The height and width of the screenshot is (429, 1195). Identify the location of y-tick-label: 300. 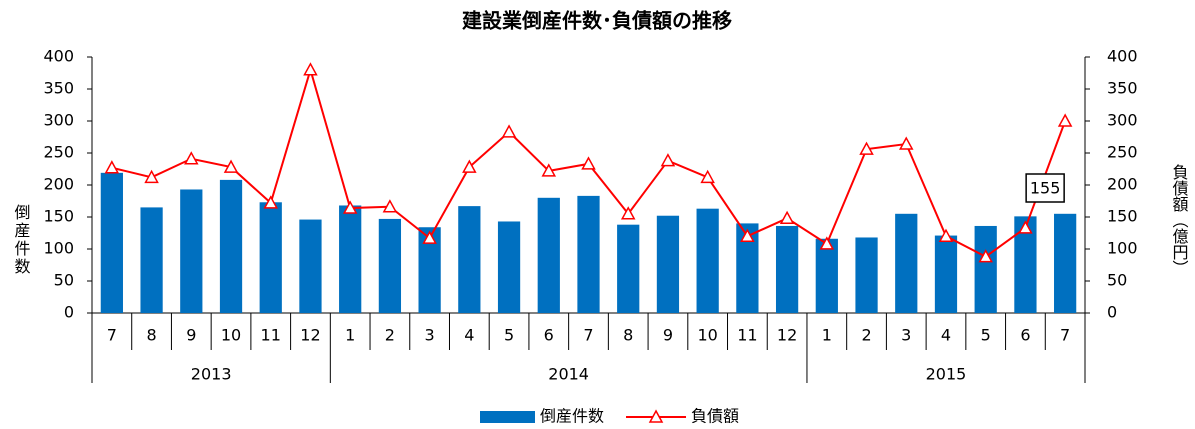
(58, 120).